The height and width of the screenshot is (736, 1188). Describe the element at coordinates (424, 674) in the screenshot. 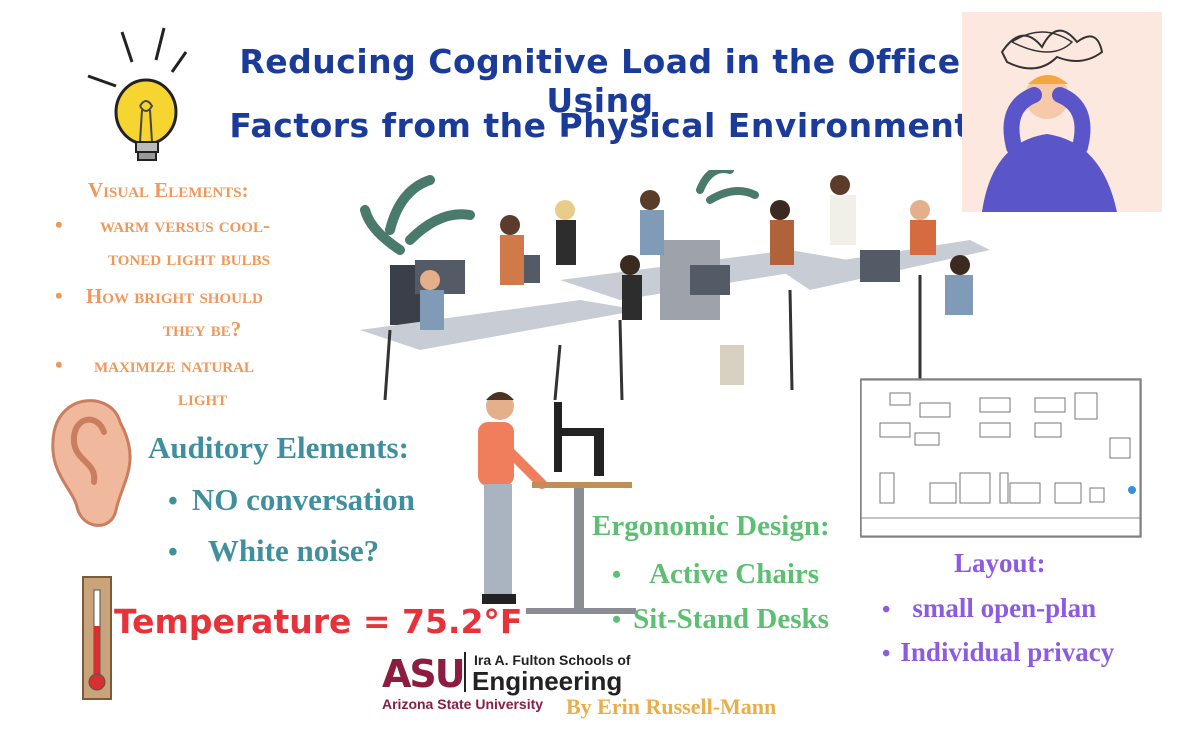

I see `asu-mark: ASU` at that location.